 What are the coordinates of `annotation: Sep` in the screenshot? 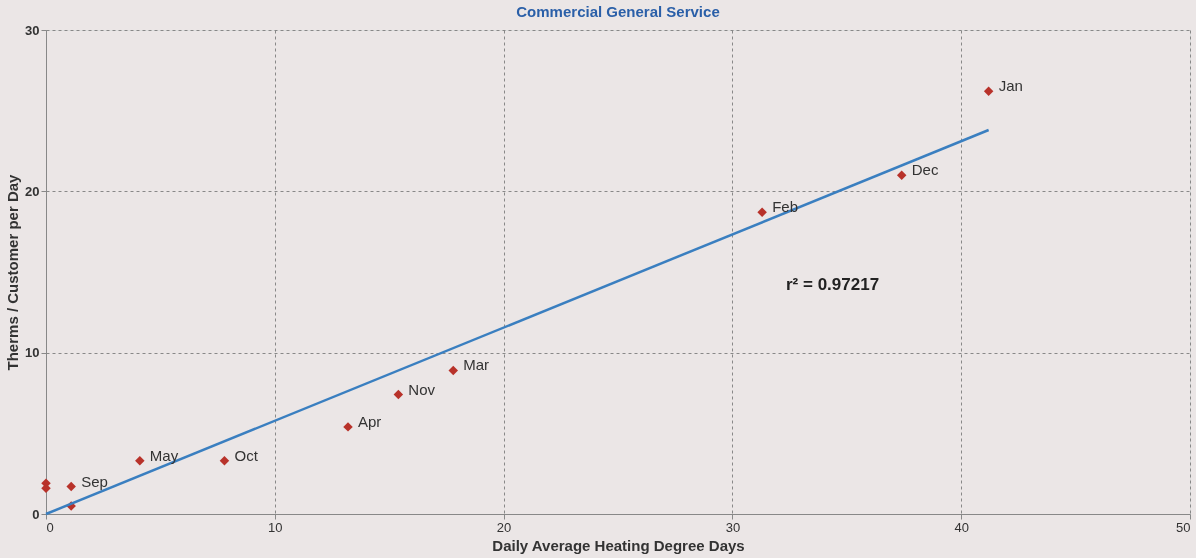 It's located at (94, 481).